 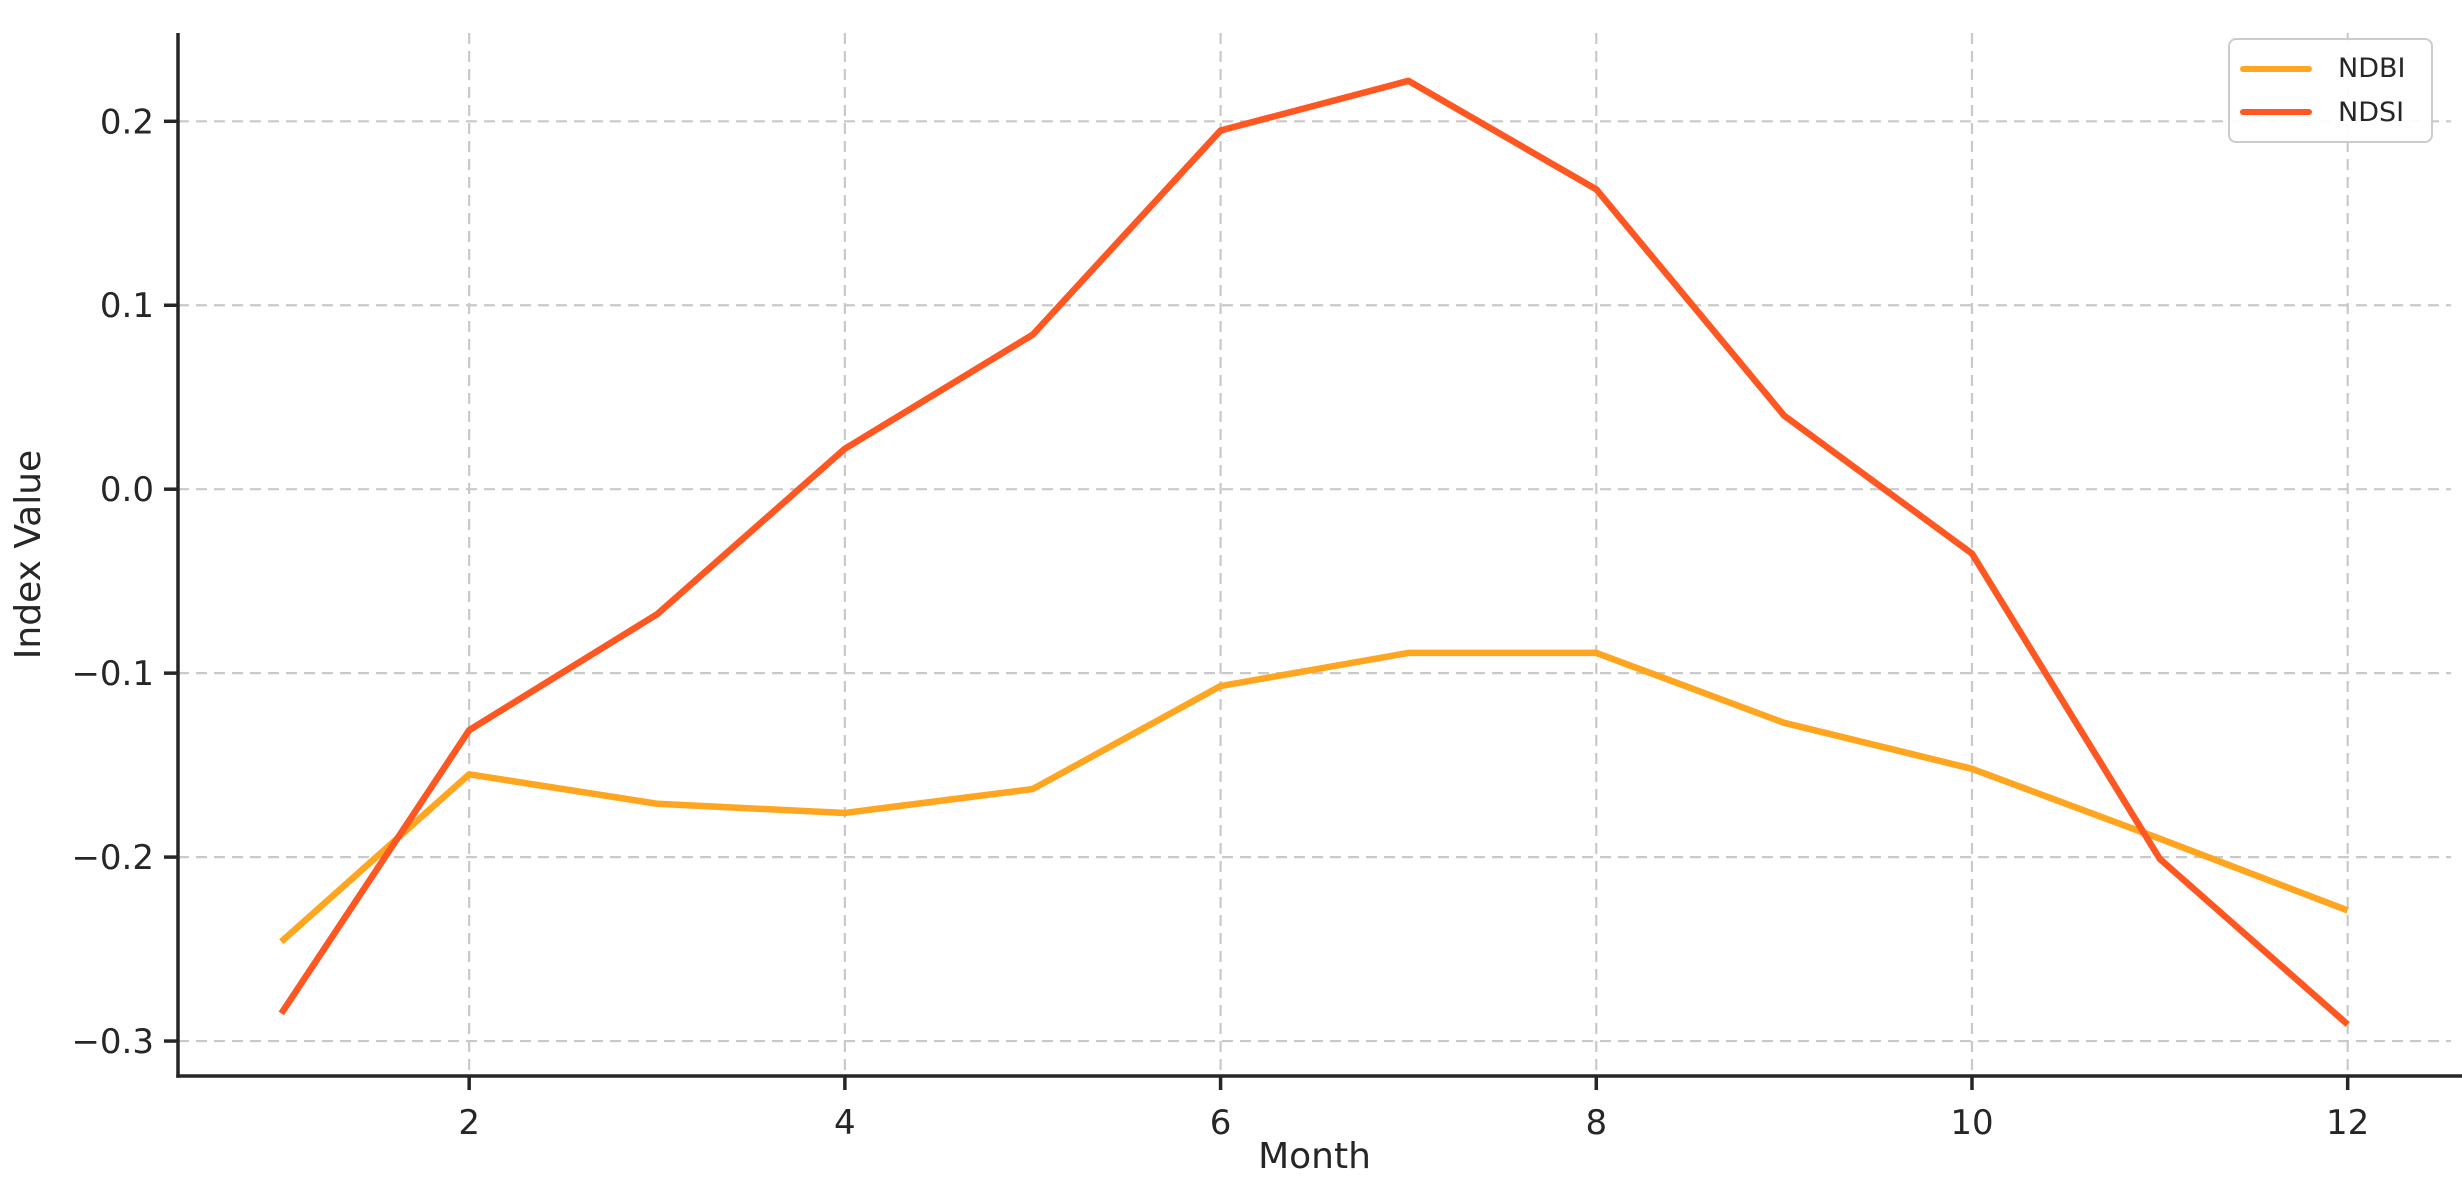 What do you see at coordinates (2371, 112) in the screenshot?
I see `legend-label-ndsi: NDSI` at bounding box center [2371, 112].